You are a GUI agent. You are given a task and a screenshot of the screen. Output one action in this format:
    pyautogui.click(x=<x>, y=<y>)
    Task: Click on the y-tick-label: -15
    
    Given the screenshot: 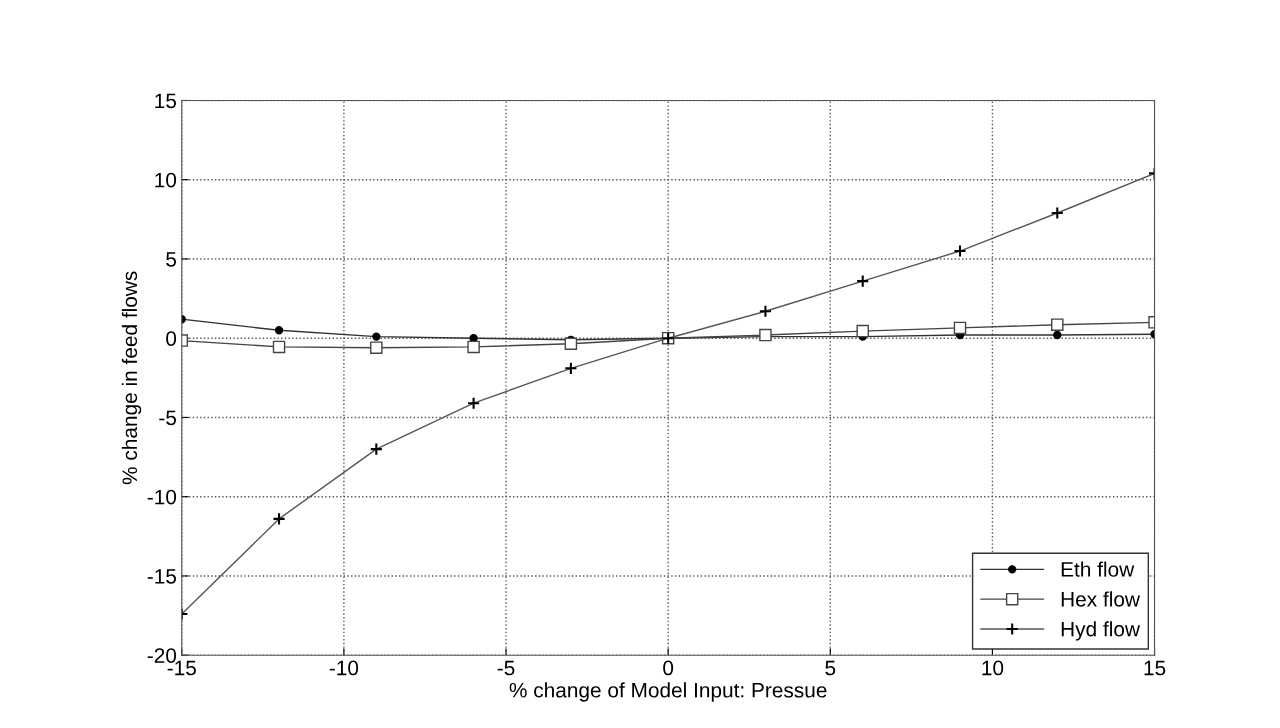 What is the action you would take?
    pyautogui.click(x=162, y=576)
    